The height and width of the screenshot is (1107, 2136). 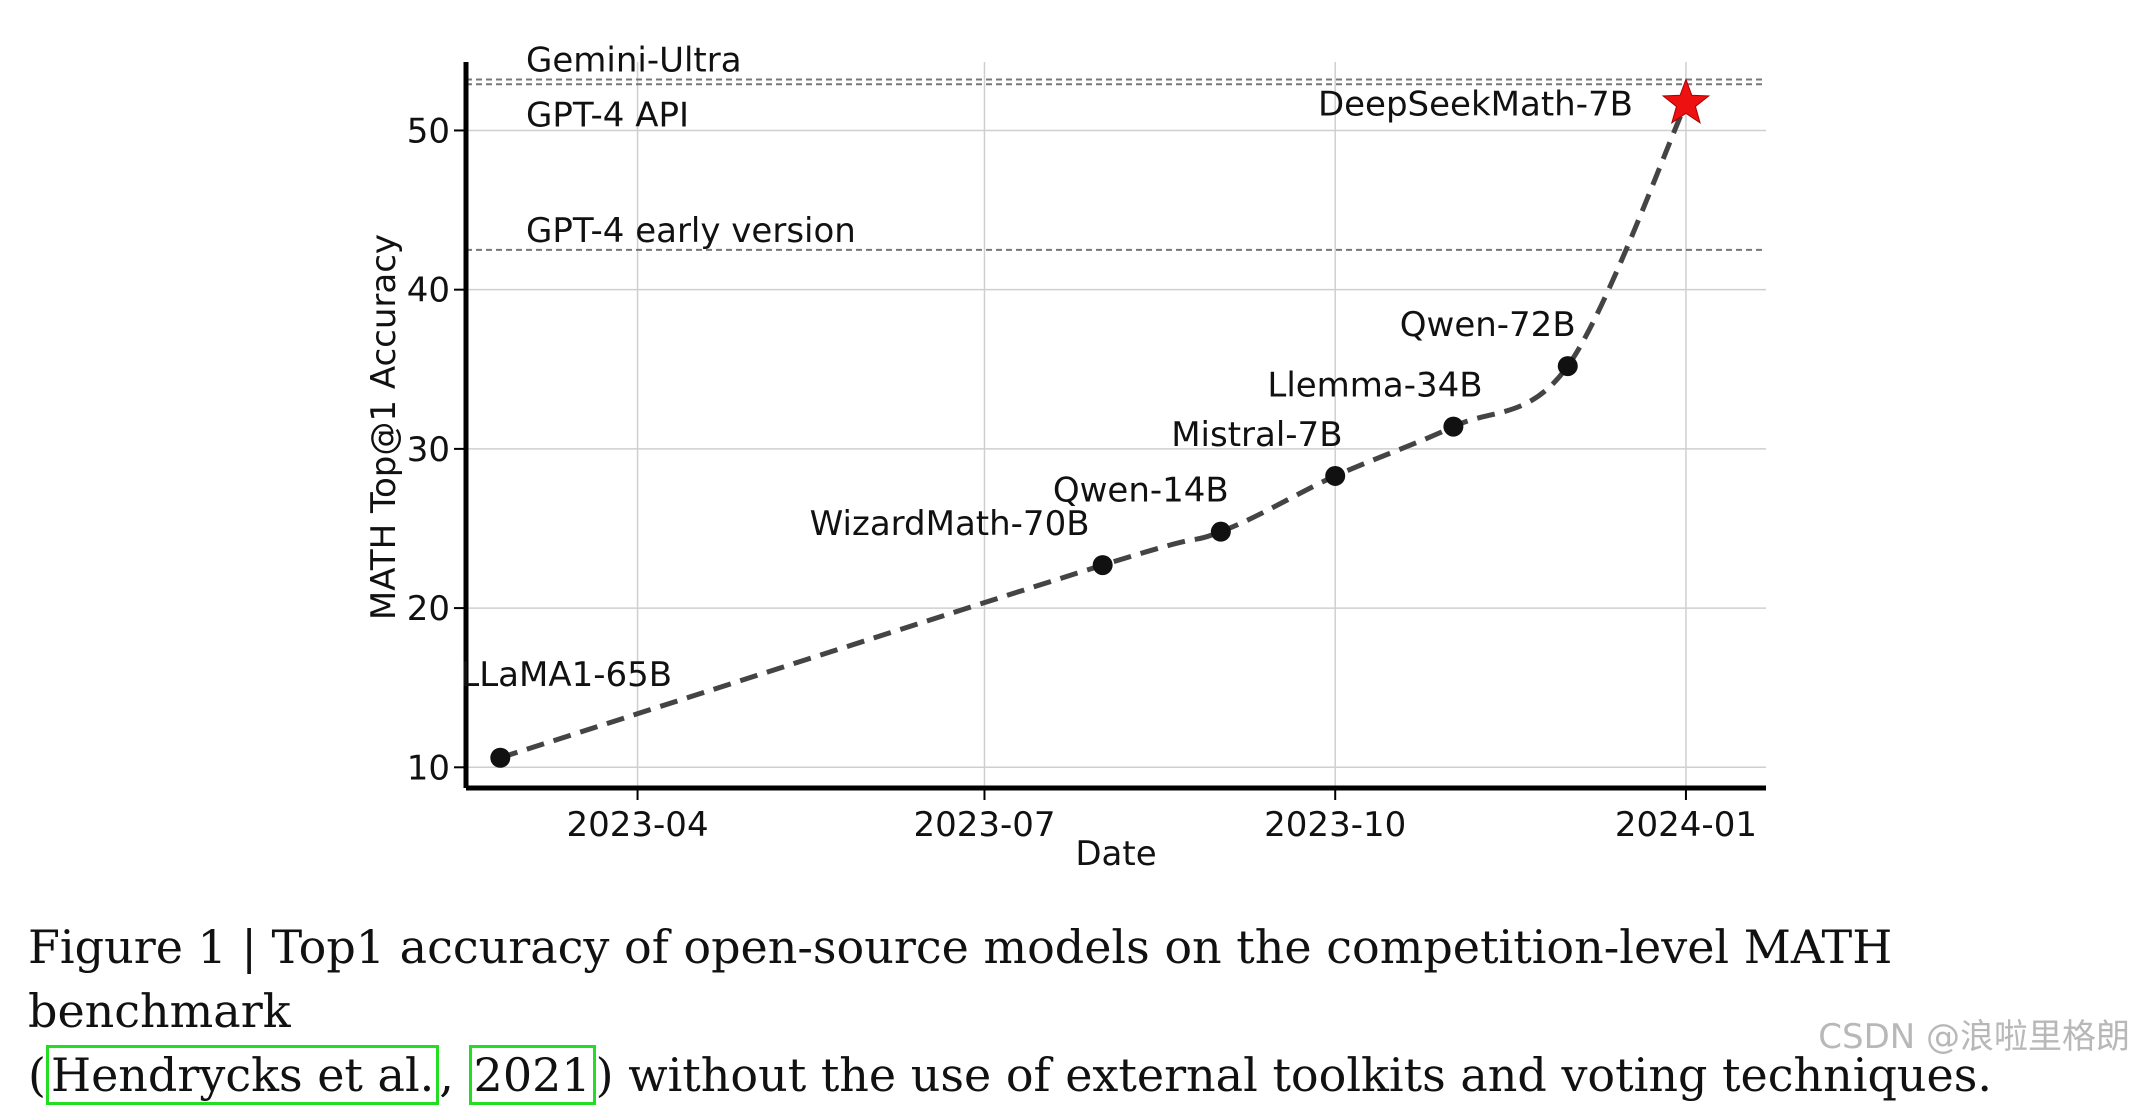 What do you see at coordinates (37, 1075) in the screenshot?
I see `caption-open-paren: (` at bounding box center [37, 1075].